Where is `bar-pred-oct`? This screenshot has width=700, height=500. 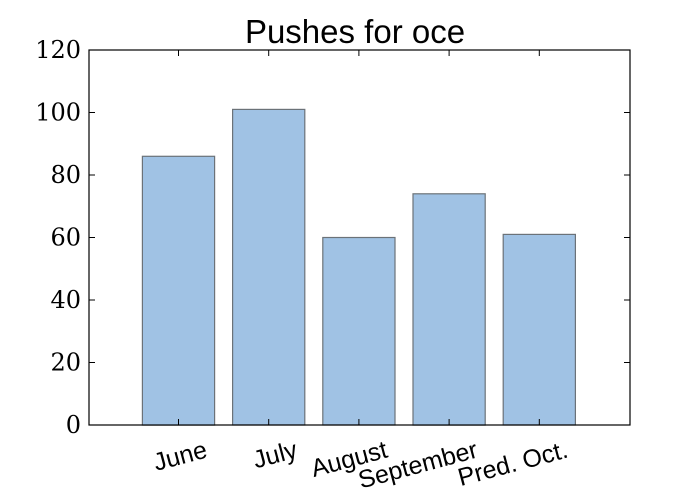
bar-pred-oct is located at coordinates (539, 329).